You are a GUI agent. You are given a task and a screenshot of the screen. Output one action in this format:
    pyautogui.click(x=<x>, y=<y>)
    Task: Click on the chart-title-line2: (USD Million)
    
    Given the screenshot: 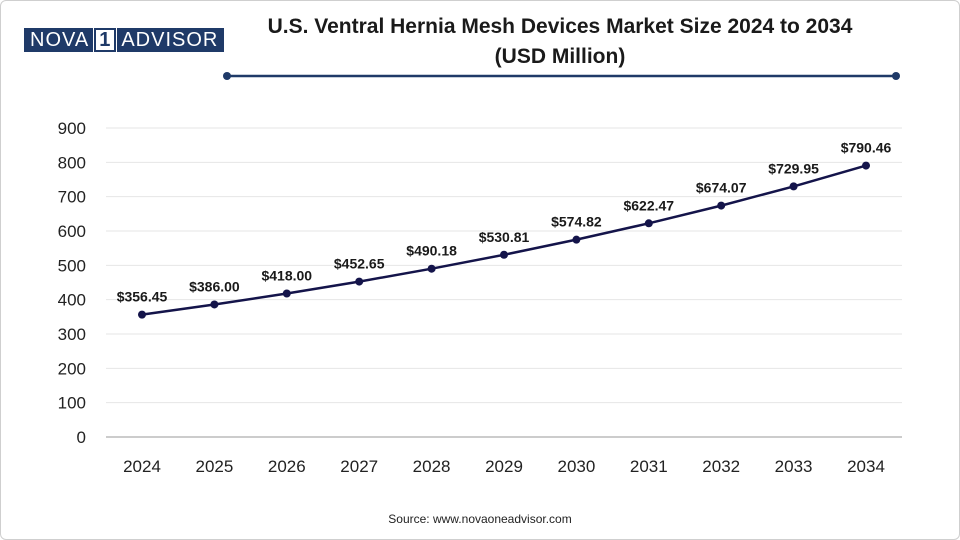 What is the action you would take?
    pyautogui.click(x=560, y=56)
    